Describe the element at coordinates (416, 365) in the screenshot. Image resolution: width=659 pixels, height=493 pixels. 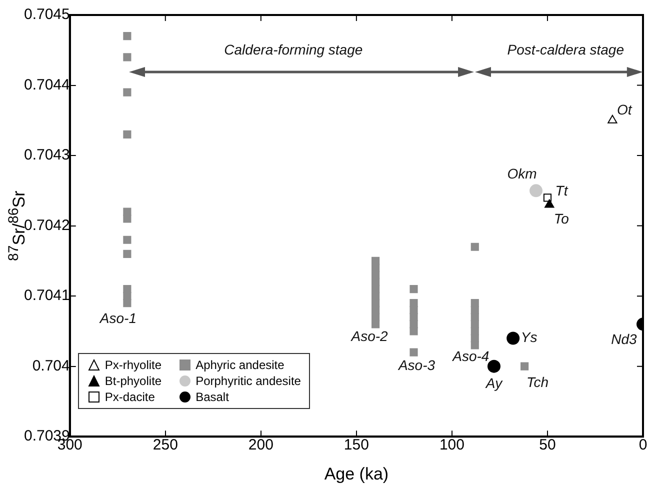
I see `annotation: Aso-3` at that location.